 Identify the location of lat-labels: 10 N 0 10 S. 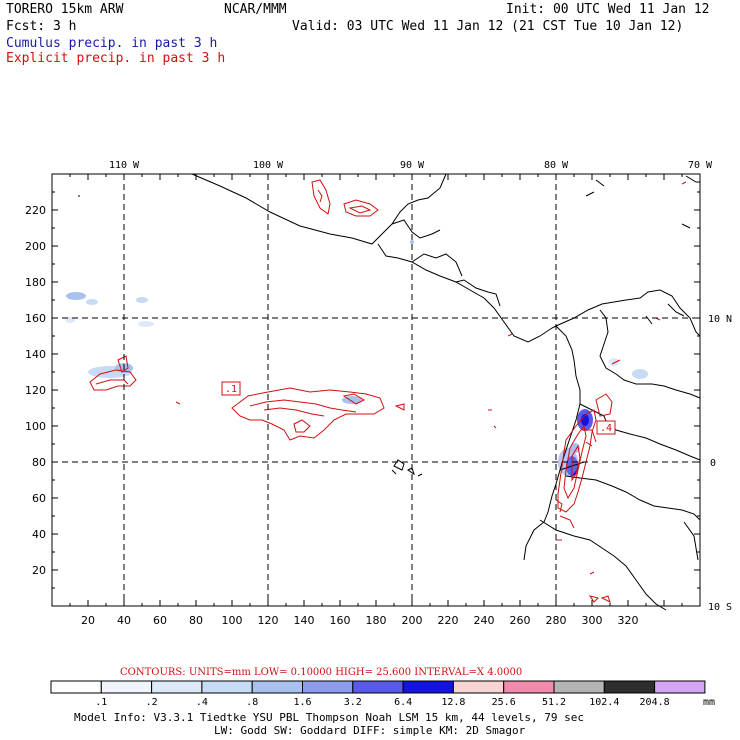
(720, 463).